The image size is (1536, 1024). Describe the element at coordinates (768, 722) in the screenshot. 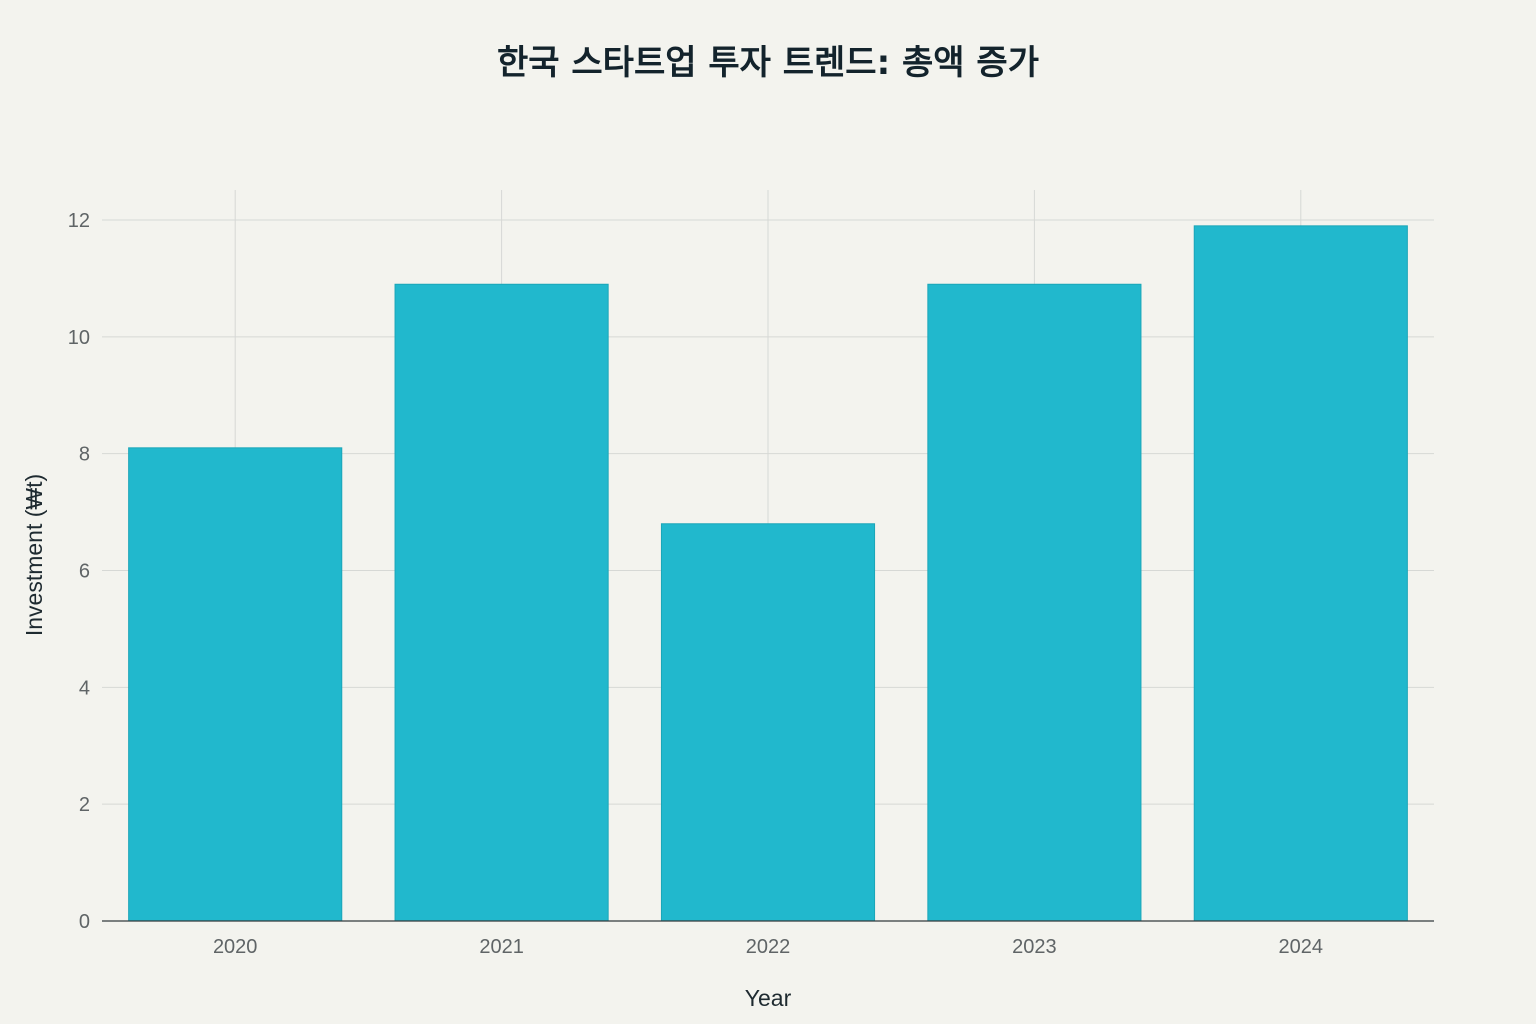

I see `bar-2022` at that location.